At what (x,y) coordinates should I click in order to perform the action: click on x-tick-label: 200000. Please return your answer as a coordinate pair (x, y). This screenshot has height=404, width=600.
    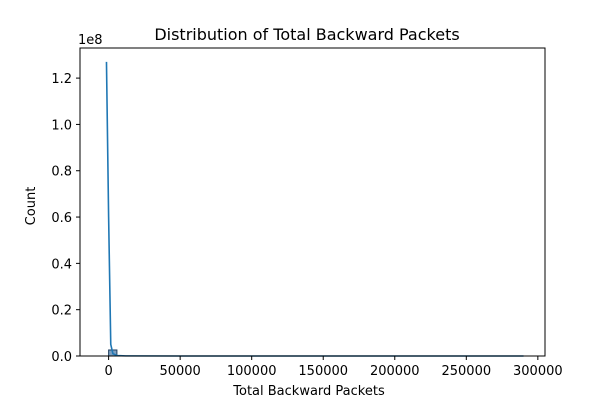
    Looking at the image, I should click on (395, 371).